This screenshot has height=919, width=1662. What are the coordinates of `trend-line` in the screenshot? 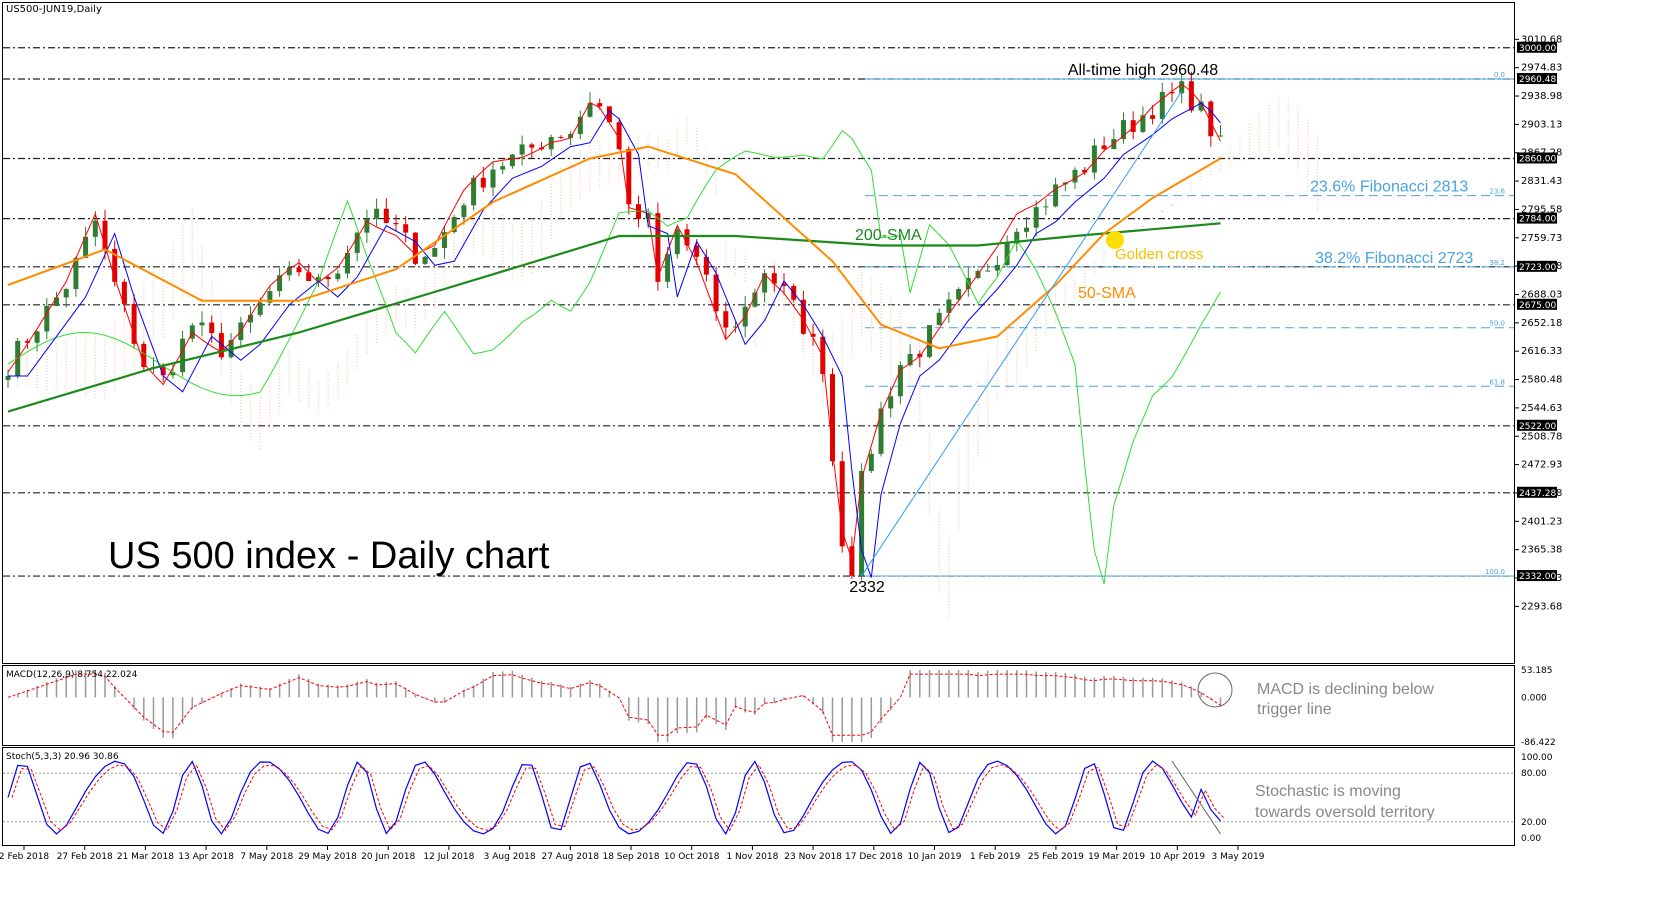 It's located at (1022, 333).